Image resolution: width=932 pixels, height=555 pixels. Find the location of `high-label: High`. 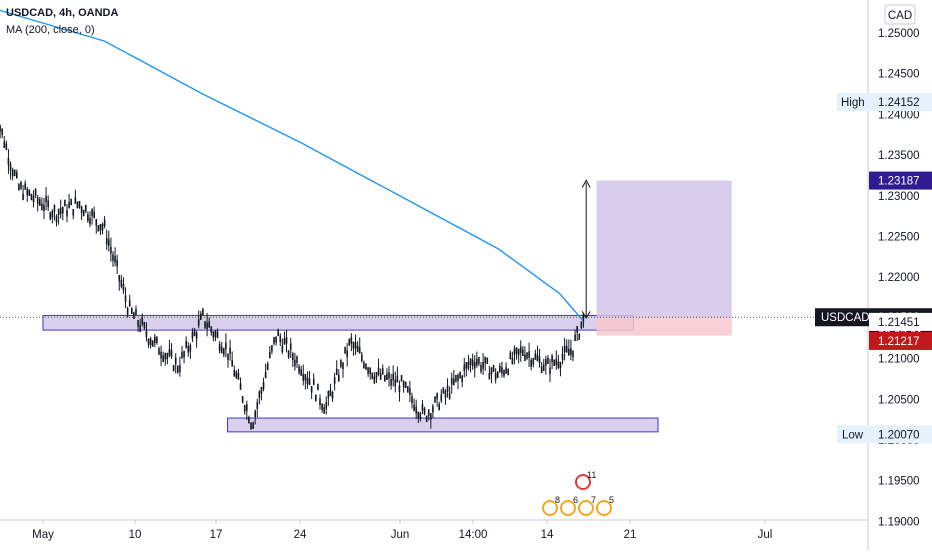

high-label: High is located at coordinates (853, 103).